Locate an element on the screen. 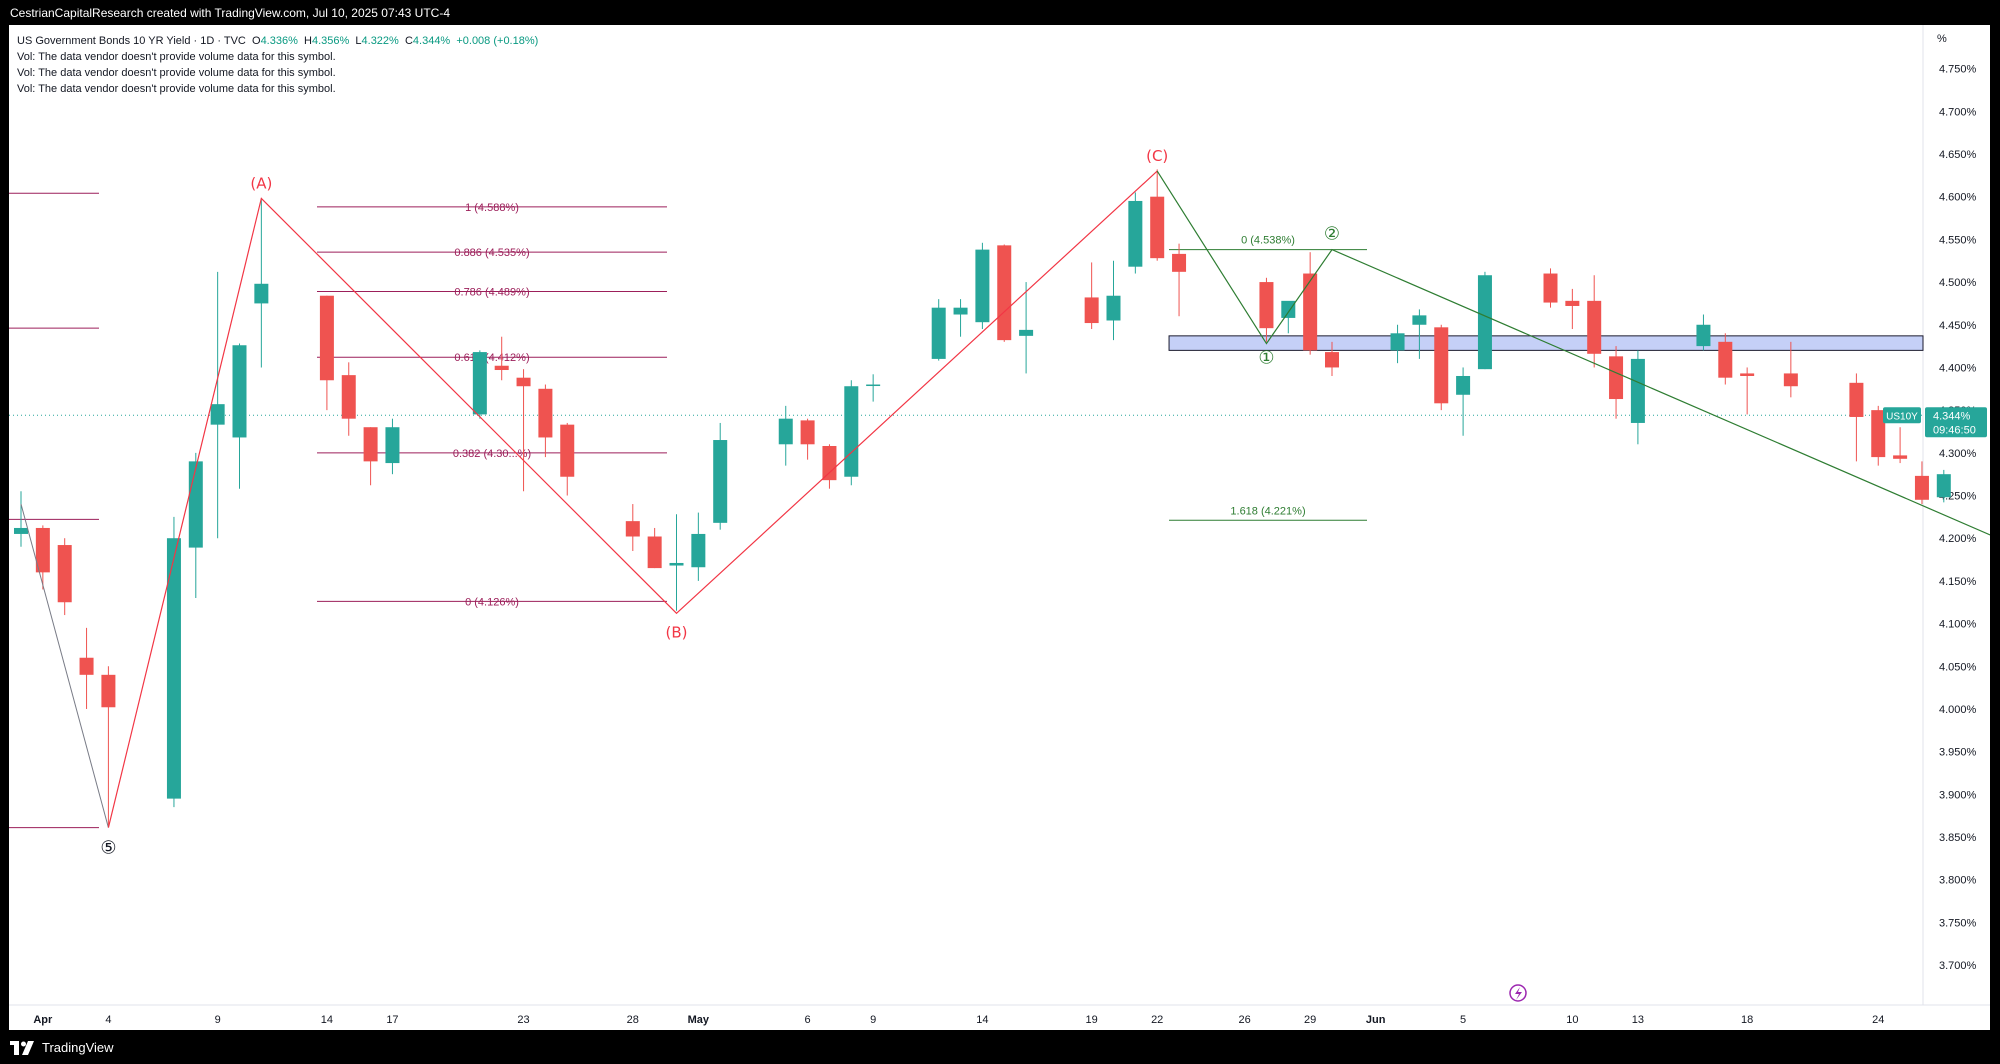 Image resolution: width=2000 pixels, height=1064 pixels. y-tick-label: 3.950% is located at coordinates (1958, 753).